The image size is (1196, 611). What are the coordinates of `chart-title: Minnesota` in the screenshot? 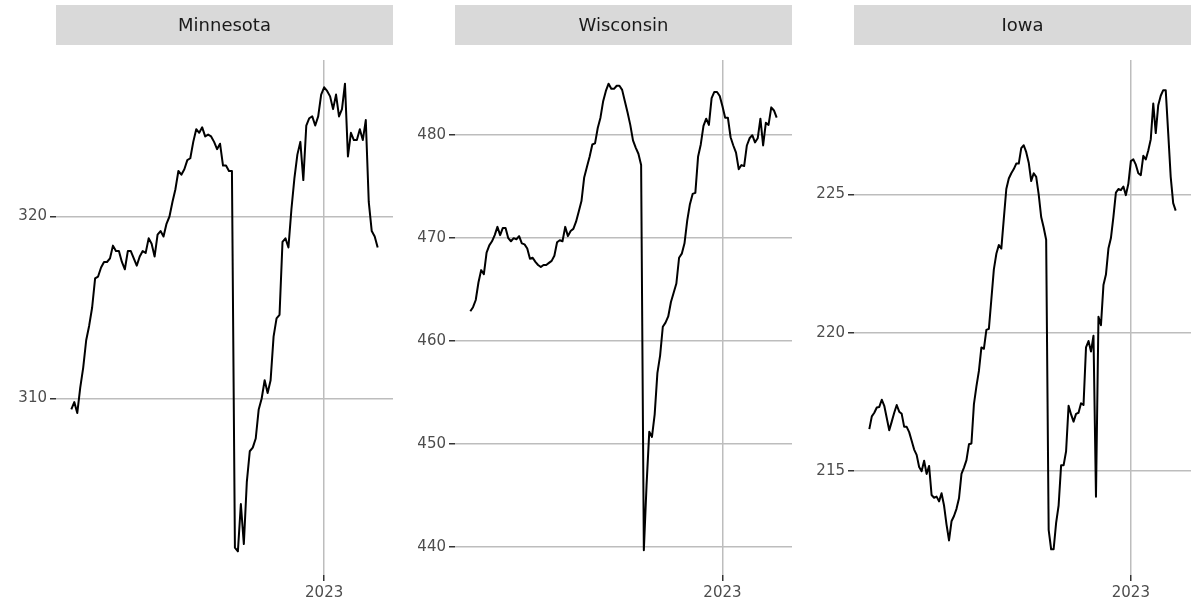 It's located at (224, 25).